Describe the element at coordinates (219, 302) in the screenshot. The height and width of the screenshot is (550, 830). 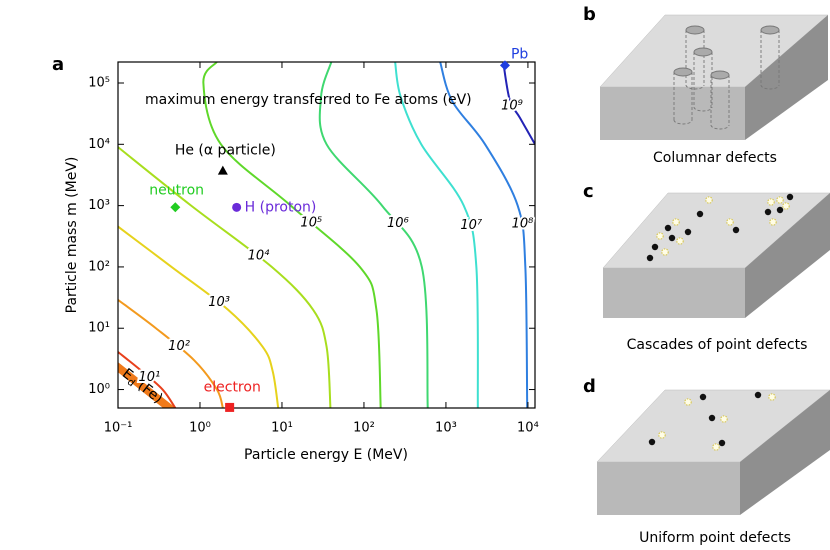
I see `contour-label: 10³` at that location.